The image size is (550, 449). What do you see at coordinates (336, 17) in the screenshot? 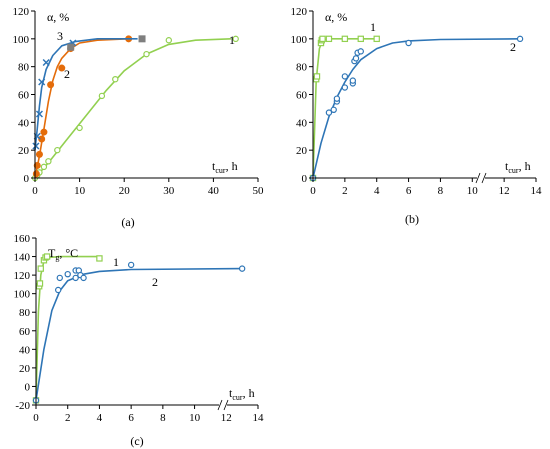
I see `panel-b-y-label: α, %` at bounding box center [336, 17].